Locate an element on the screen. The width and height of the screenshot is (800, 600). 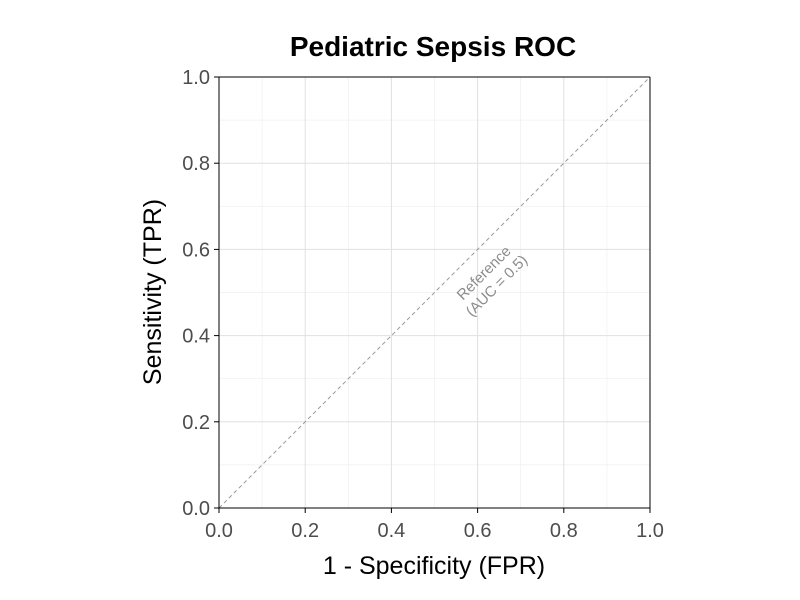
y-tick-label: 0.2 is located at coordinates (196, 423).